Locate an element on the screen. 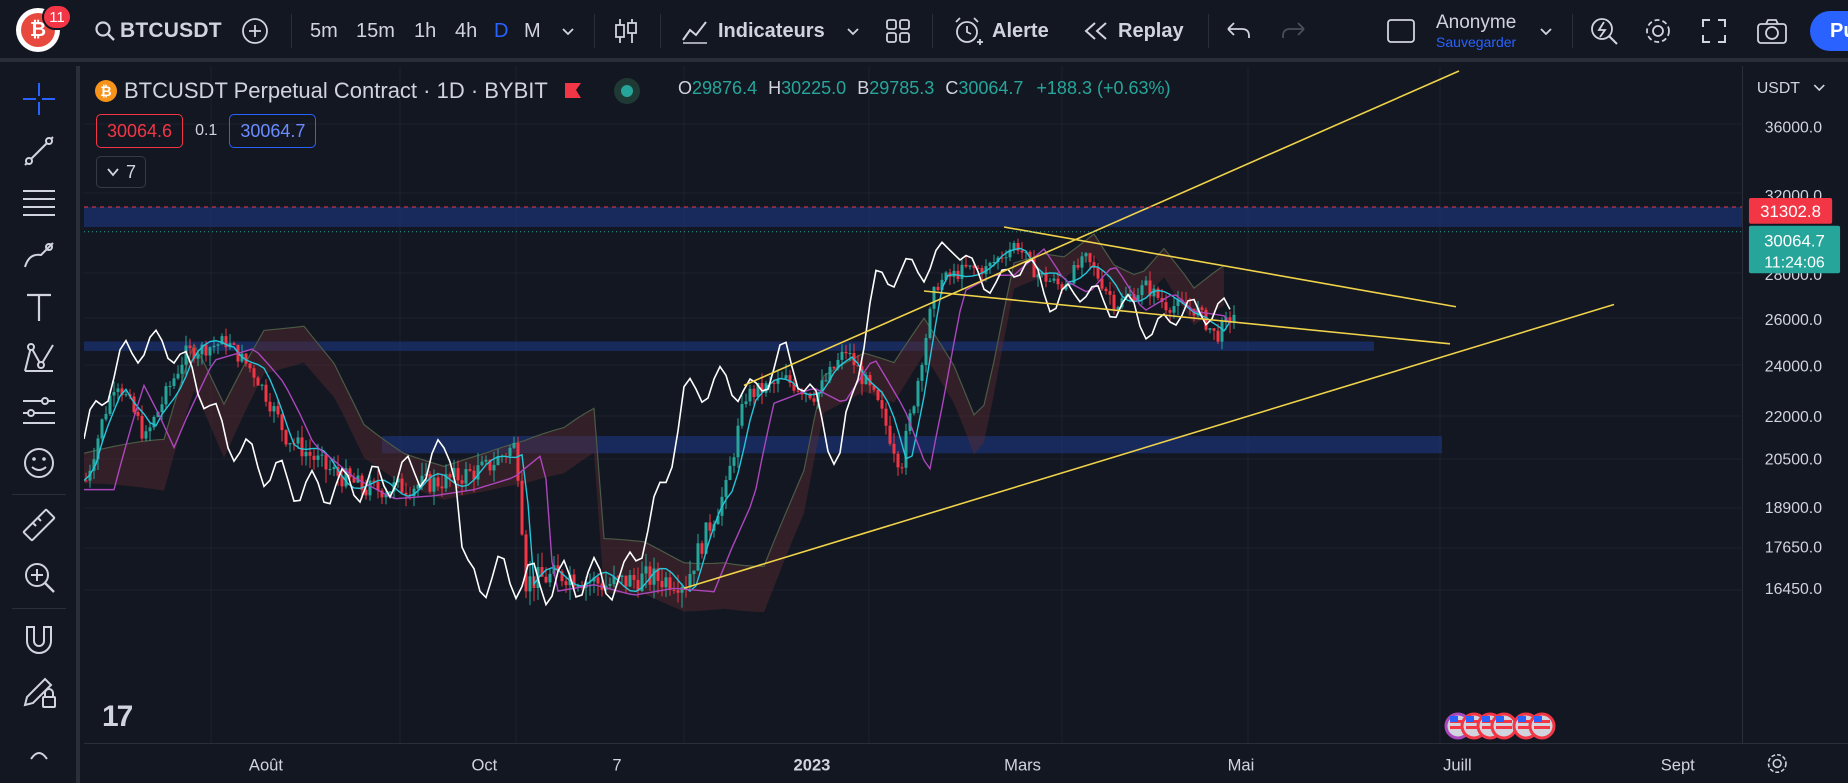 The width and height of the screenshot is (1848, 783). alert-button: Alerte is located at coordinates (1000, 31).